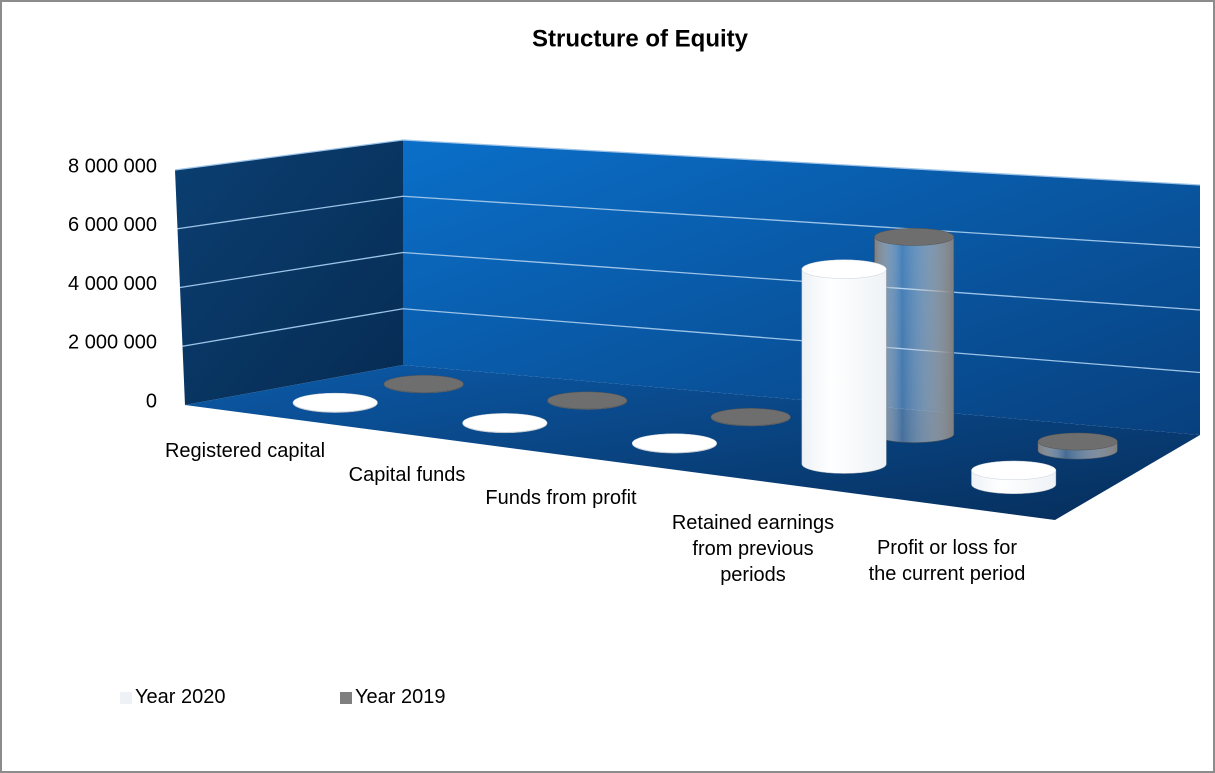 This screenshot has height=773, width=1215. What do you see at coordinates (640, 38) in the screenshot?
I see `chart-title: Structure of Equity` at bounding box center [640, 38].